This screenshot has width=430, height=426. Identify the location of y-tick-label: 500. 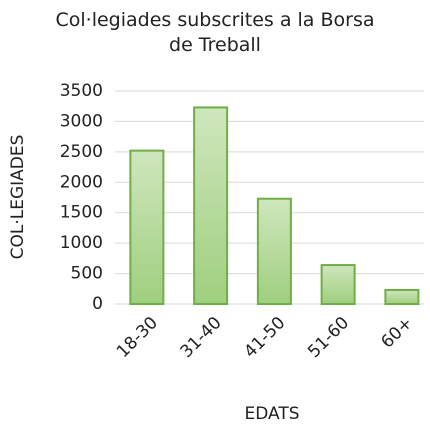
(87, 274).